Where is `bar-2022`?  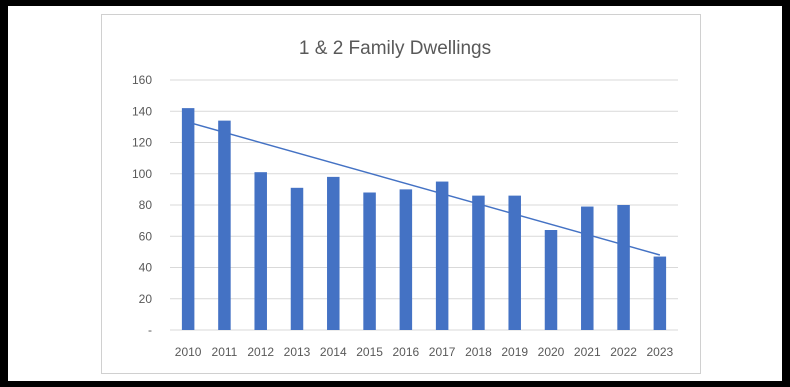
bar-2022 is located at coordinates (623, 267).